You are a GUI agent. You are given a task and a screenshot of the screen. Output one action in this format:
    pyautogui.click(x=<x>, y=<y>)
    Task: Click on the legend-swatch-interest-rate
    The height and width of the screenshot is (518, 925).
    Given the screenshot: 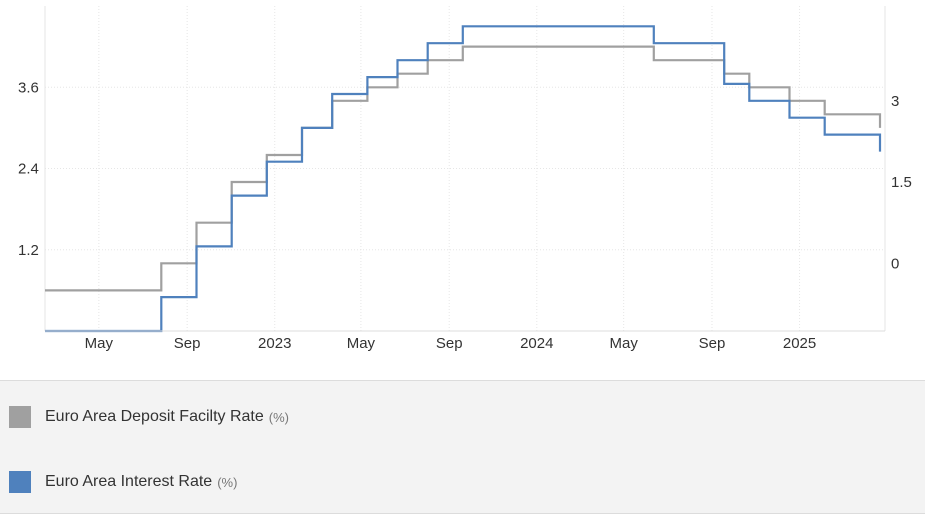 What is the action you would take?
    pyautogui.click(x=20, y=482)
    